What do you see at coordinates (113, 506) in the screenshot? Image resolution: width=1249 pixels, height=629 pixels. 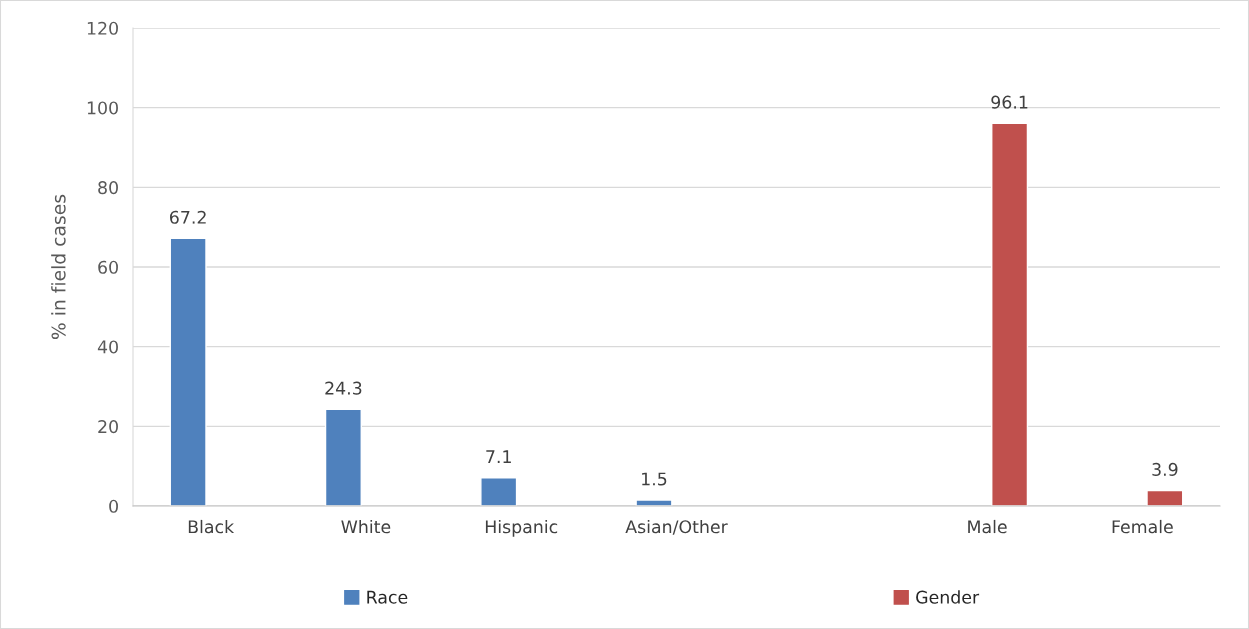 I see `y-tick-label: 0` at bounding box center [113, 506].